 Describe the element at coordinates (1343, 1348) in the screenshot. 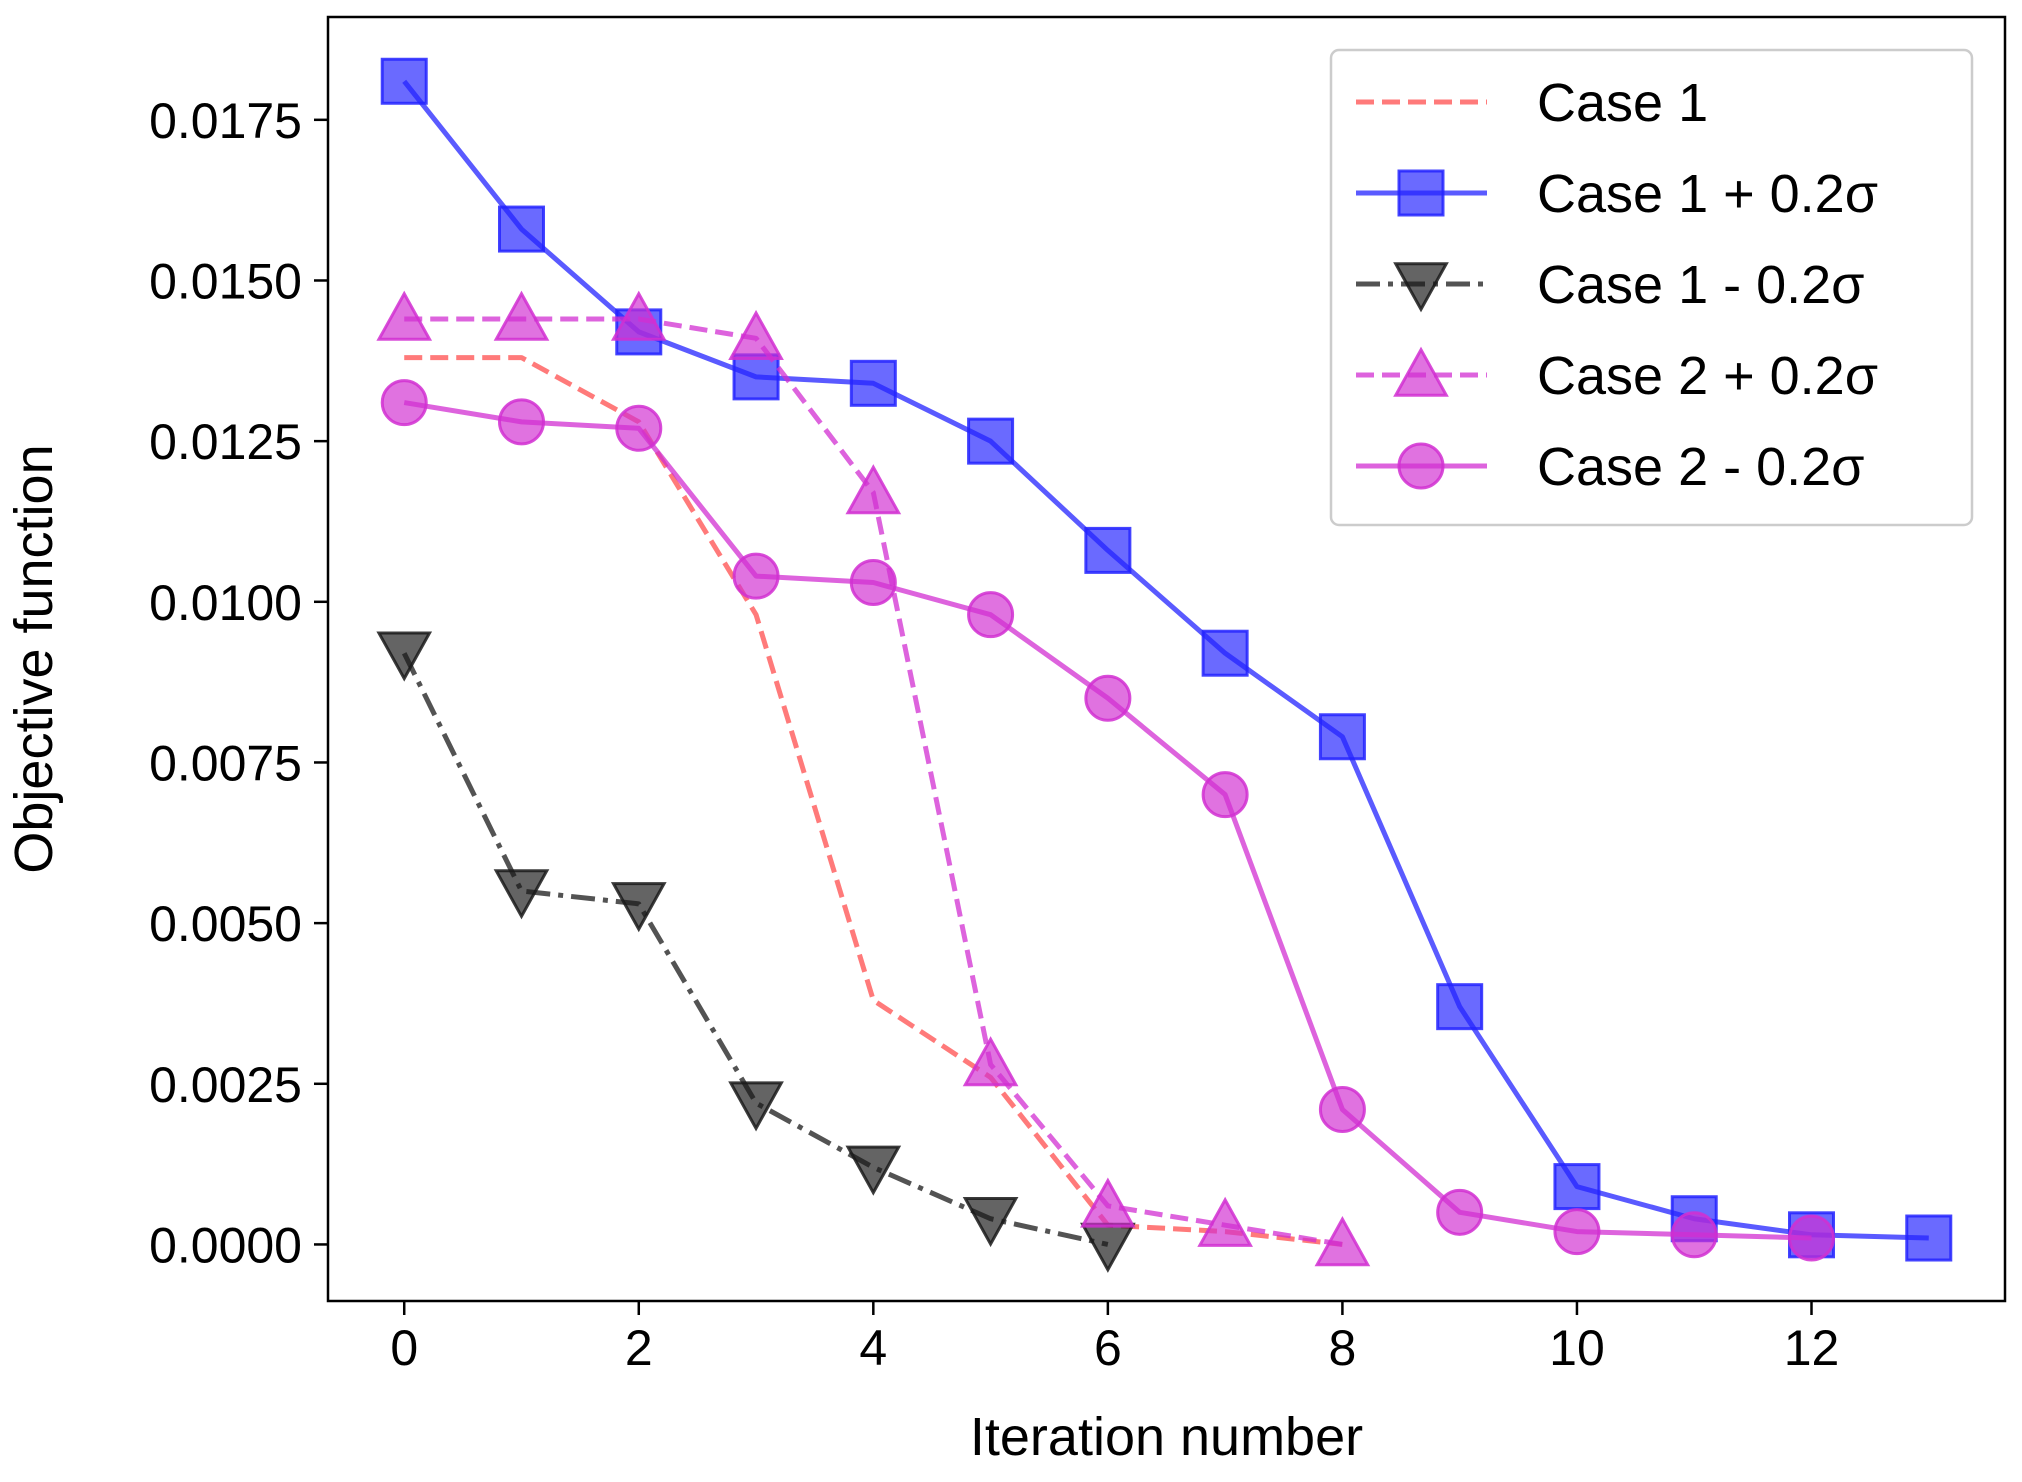

I see `x-tick-label: 8` at that location.